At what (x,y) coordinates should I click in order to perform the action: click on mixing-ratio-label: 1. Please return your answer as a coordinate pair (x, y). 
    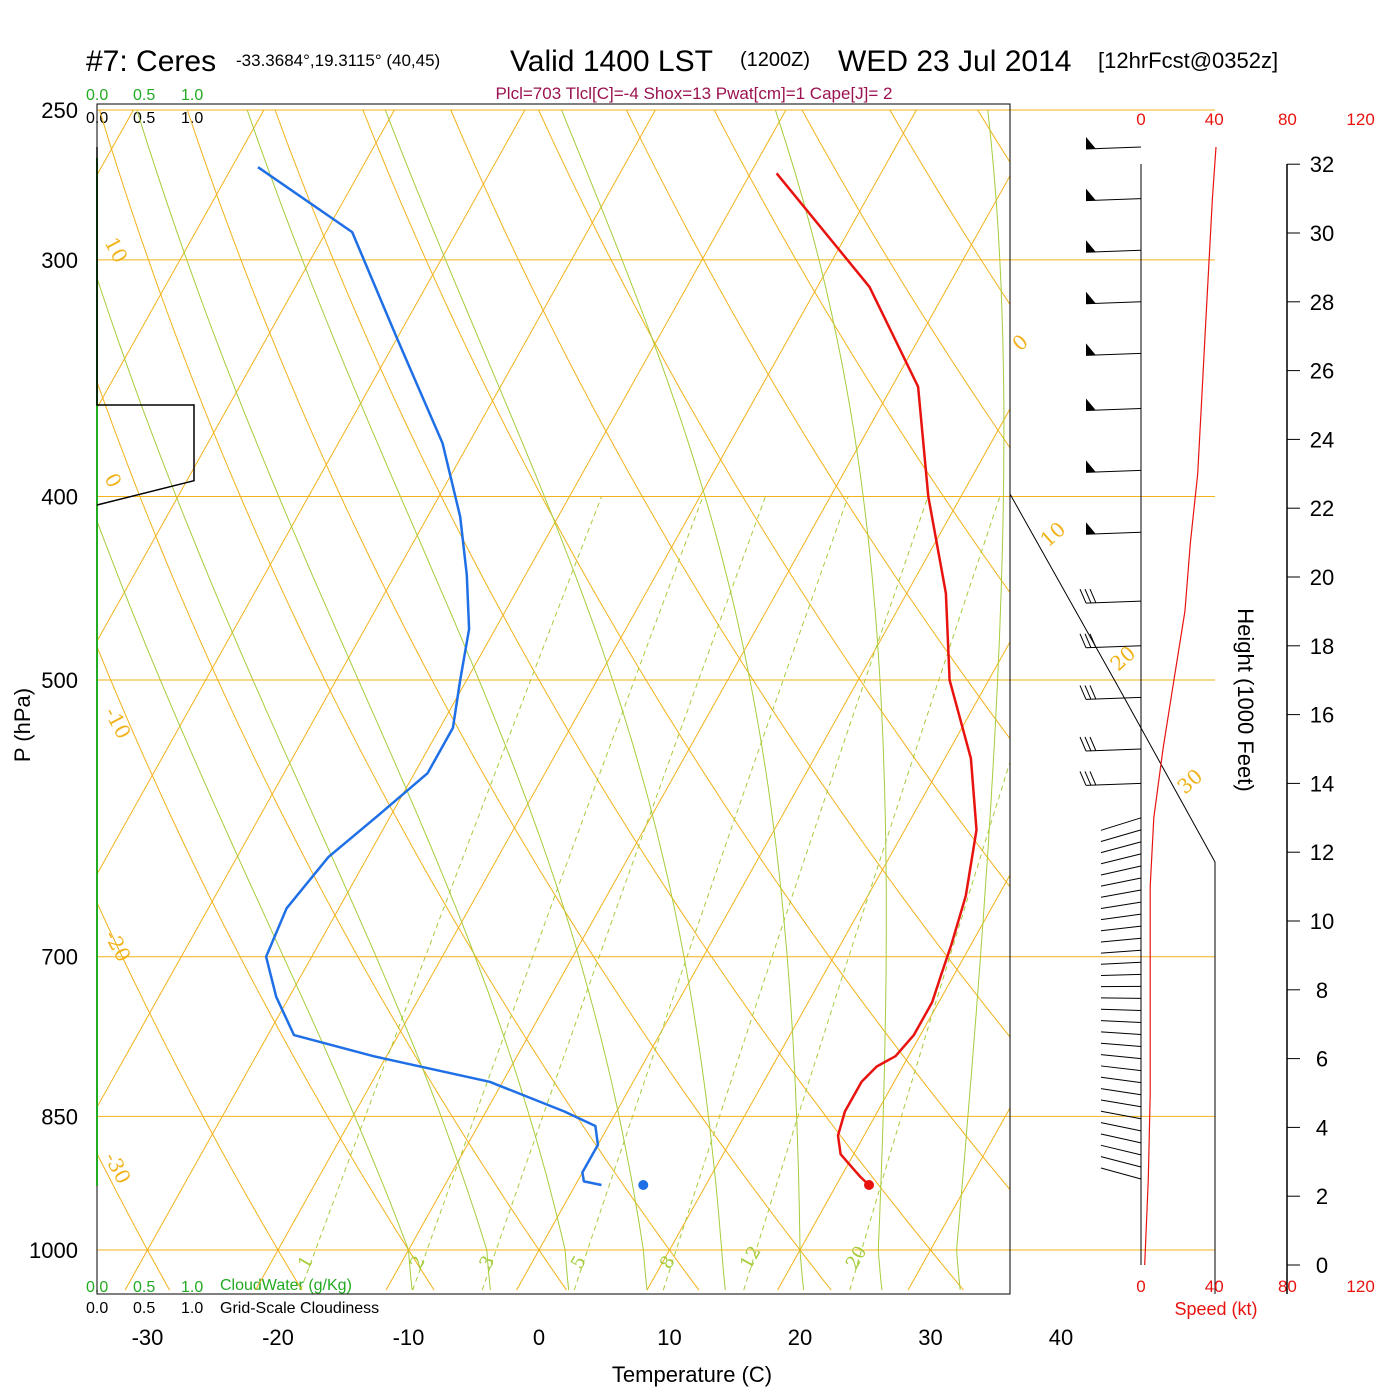
    Looking at the image, I should click on (306, 1262).